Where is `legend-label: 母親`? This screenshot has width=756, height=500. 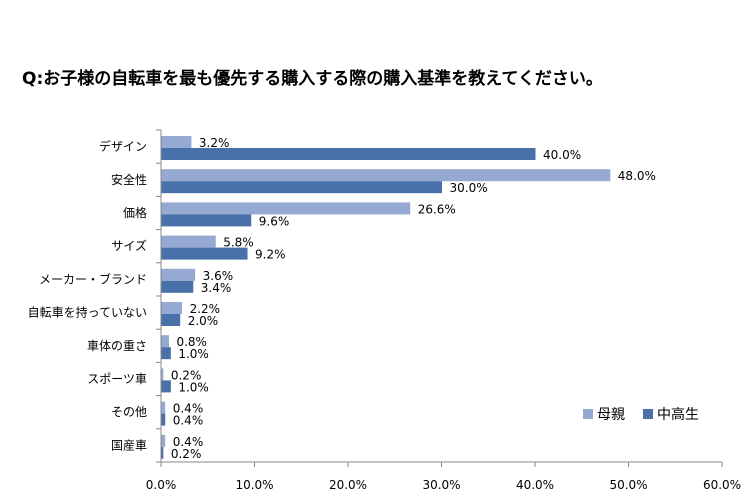 legend-label: 母親 is located at coordinates (611, 415).